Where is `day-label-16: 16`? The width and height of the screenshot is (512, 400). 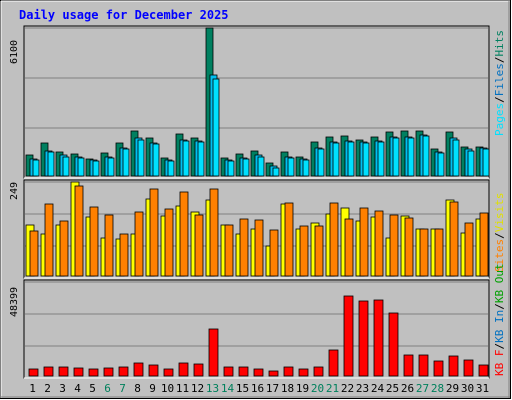 day-label-16: 16 is located at coordinates (257, 388).